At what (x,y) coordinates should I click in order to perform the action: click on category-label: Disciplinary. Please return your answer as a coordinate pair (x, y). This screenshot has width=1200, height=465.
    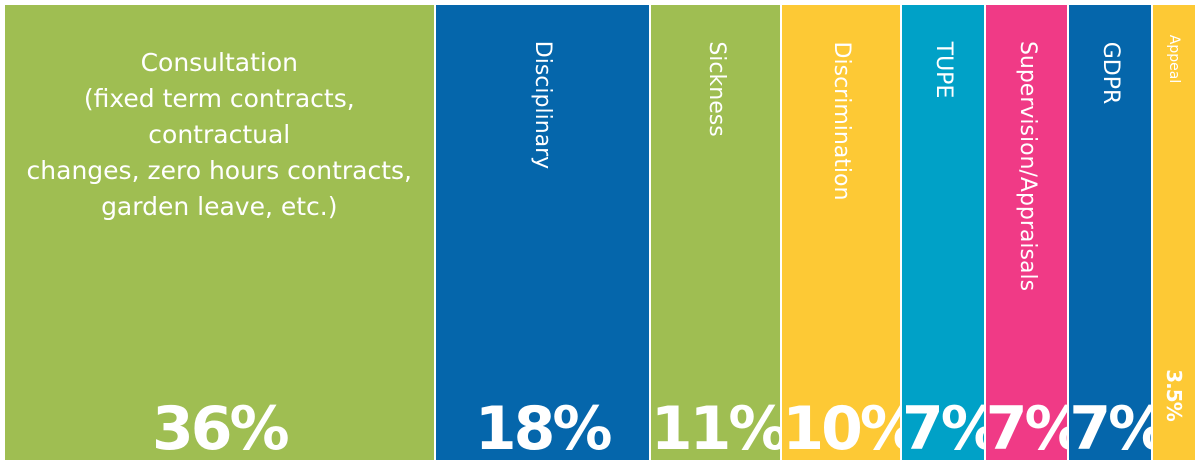
    Looking at the image, I should click on (543, 105).